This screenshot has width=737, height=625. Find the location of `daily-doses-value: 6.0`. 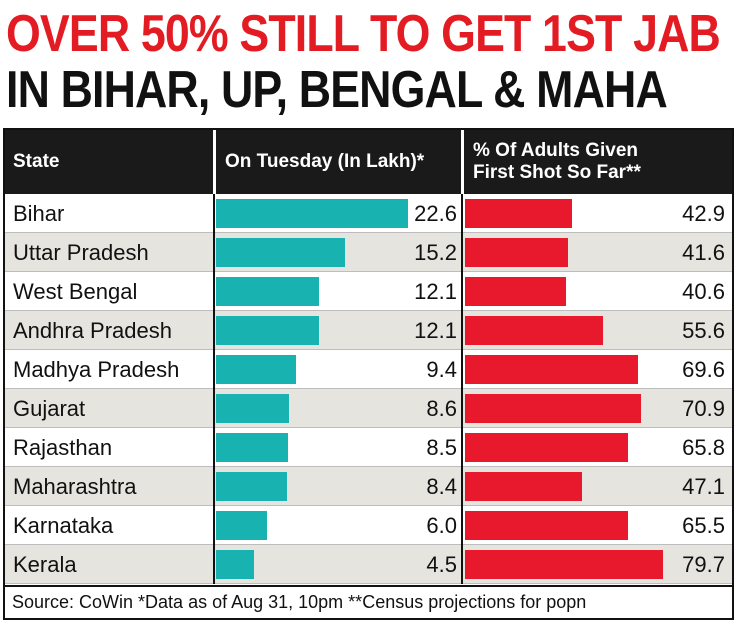

daily-doses-value: 6.0 is located at coordinates (441, 525).